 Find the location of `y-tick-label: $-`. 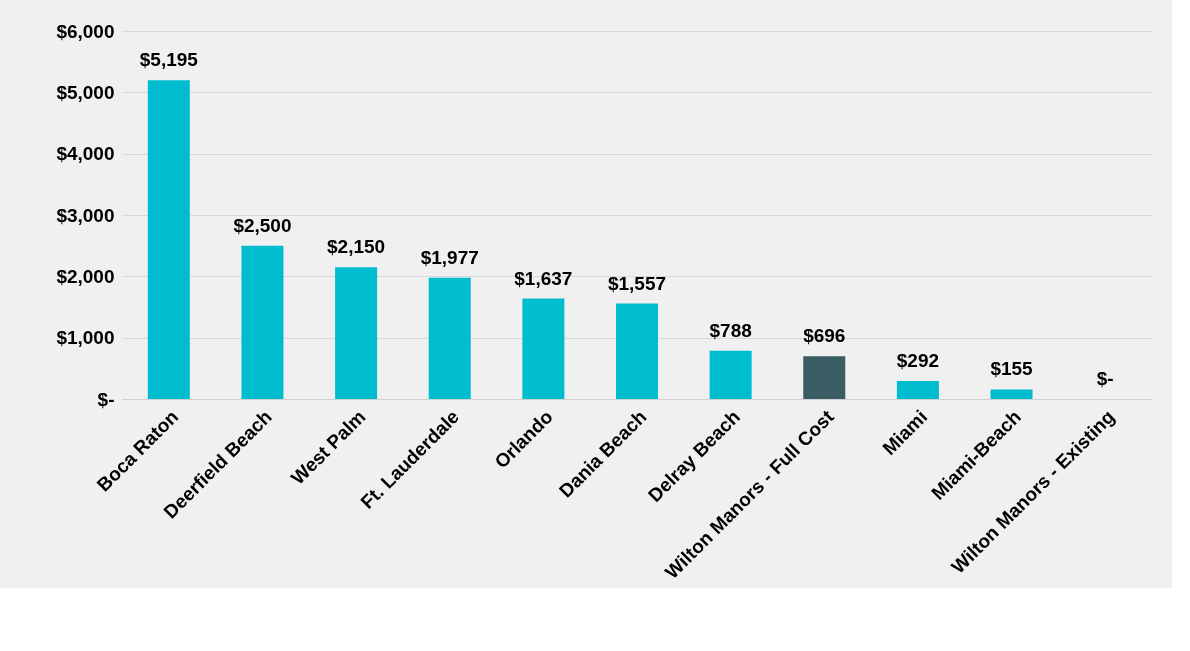

y-tick-label: $- is located at coordinates (106, 399).